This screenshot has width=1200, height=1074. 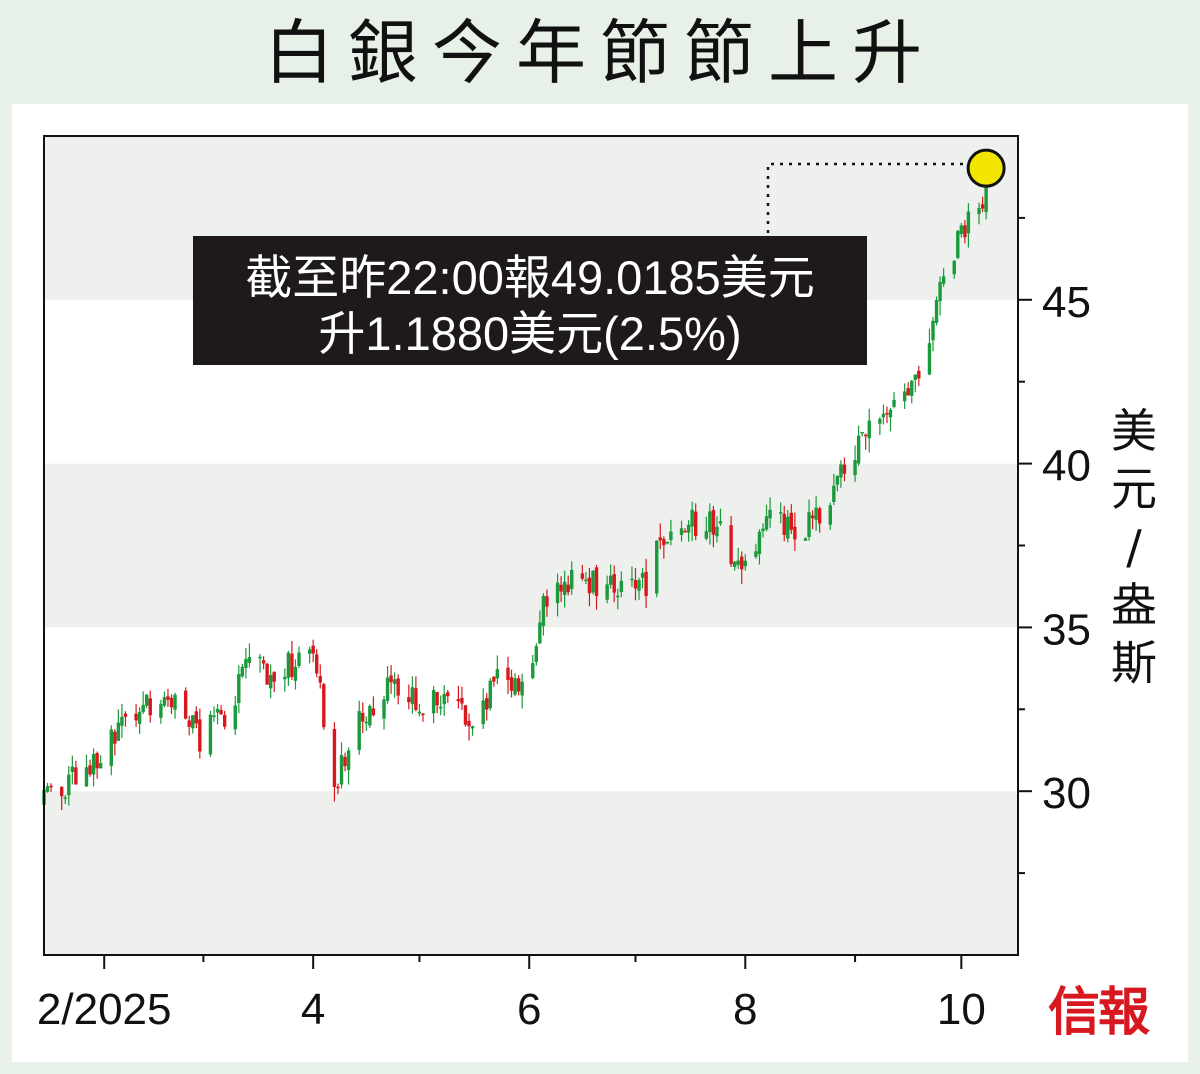 I want to click on y-axis-label-char: 斯, so click(x=1134, y=663).